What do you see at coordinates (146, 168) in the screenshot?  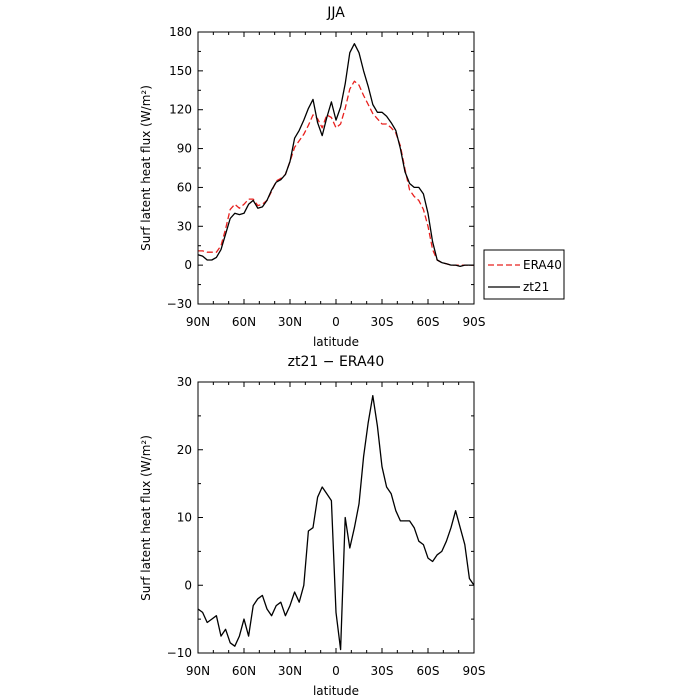 I see `top-y-axis-label: Surf latent heat flux (W/m²)` at bounding box center [146, 168].